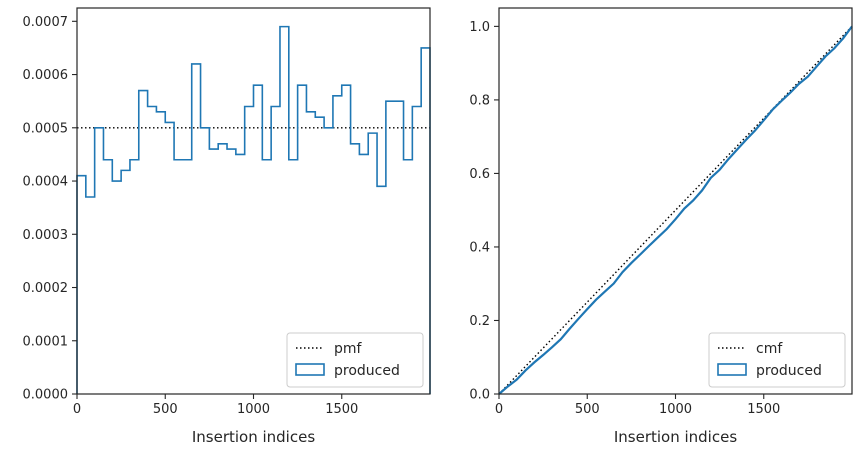  What do you see at coordinates (479, 395) in the screenshot?
I see `y-tick-label: 0.0` at bounding box center [479, 395].